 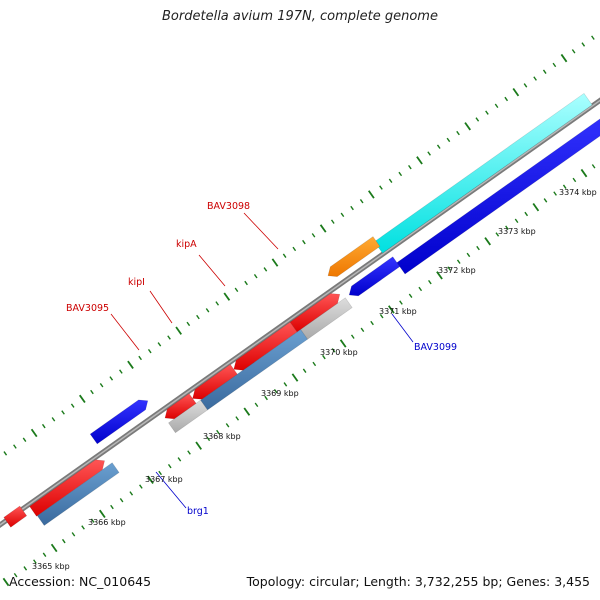 I want to click on cds-steelblue-feature, so click(x=78, y=494).